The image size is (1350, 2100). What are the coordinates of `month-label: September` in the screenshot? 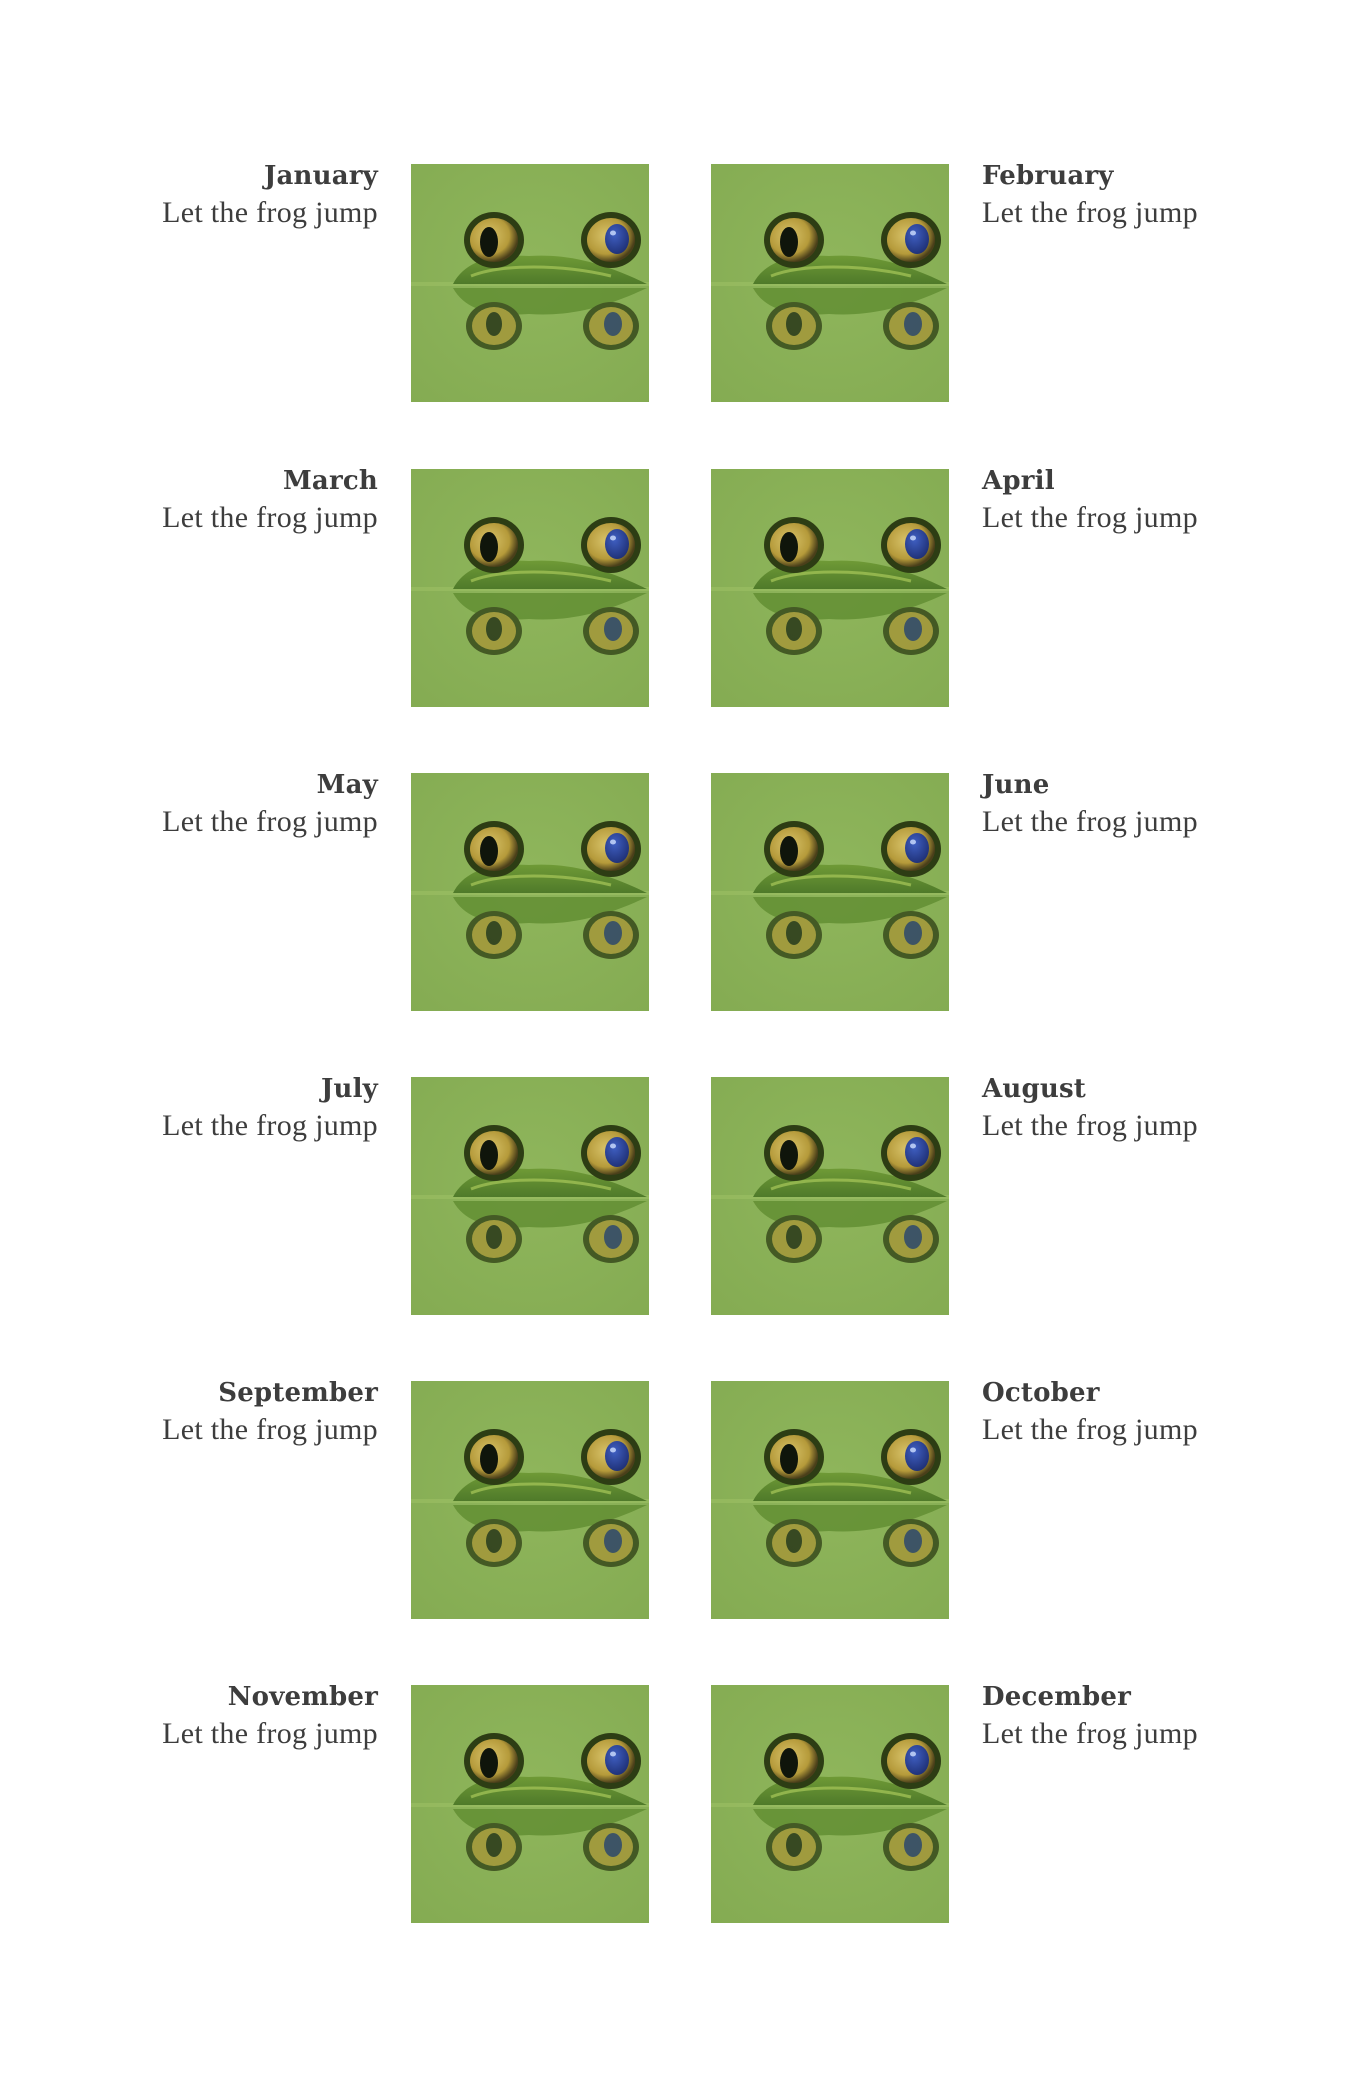 It's located at (298, 1393).